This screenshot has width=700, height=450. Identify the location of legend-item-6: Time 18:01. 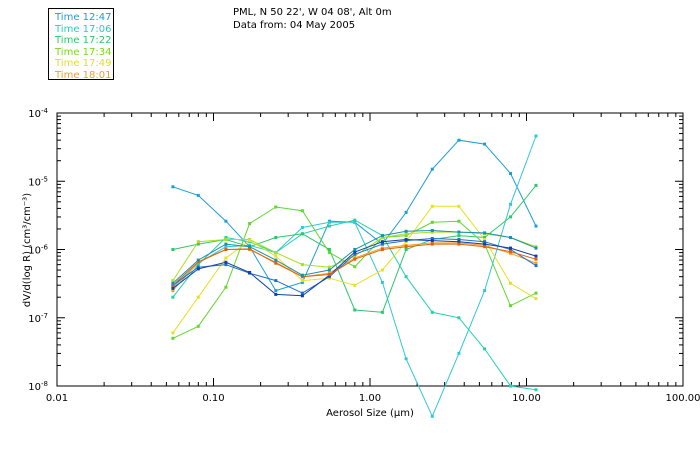
(83, 75).